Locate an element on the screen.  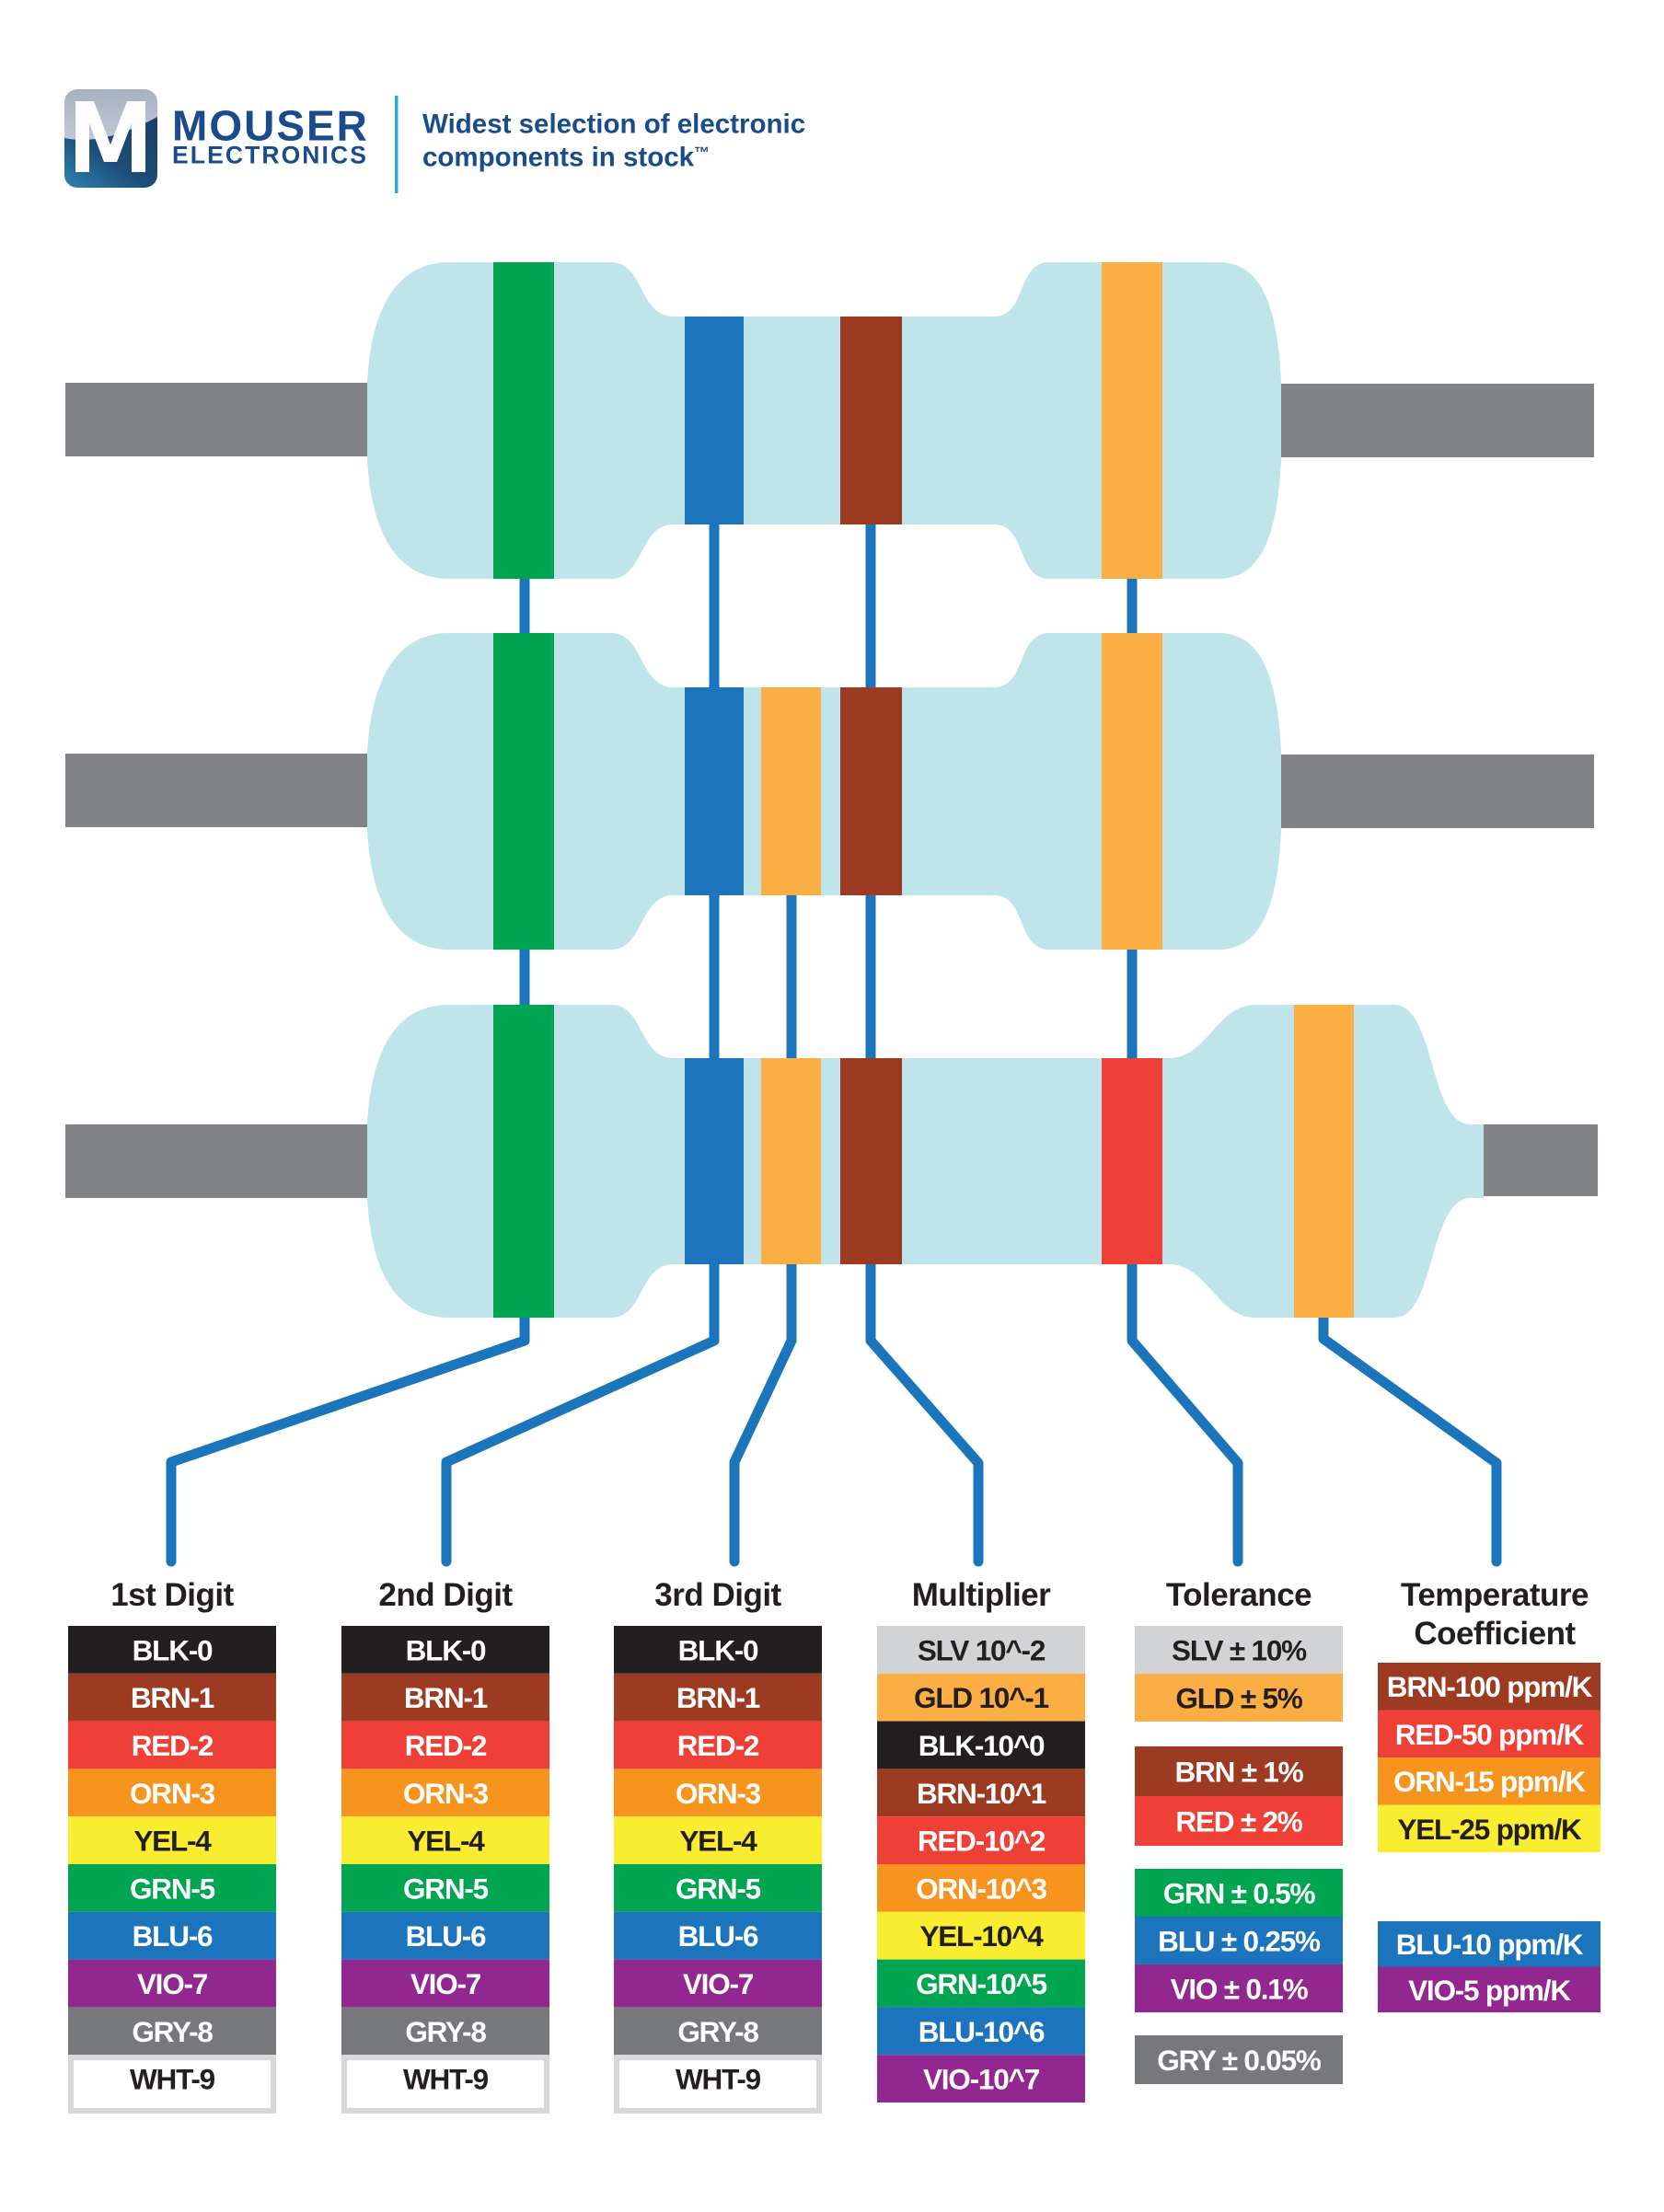
svg-text: YEL-25 ppm/K is located at coordinates (1489, 1829).